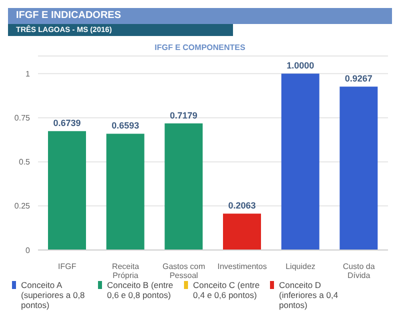 The height and width of the screenshot is (325, 400). What do you see at coordinates (67, 123) in the screenshot?
I see `data-label: 0.6739` at bounding box center [67, 123].